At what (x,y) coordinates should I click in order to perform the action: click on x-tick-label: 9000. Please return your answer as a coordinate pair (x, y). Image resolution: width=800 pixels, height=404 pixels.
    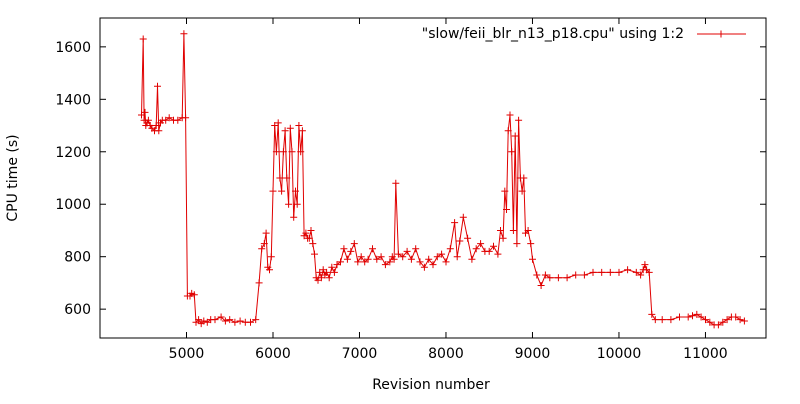
    Looking at the image, I should click on (533, 354).